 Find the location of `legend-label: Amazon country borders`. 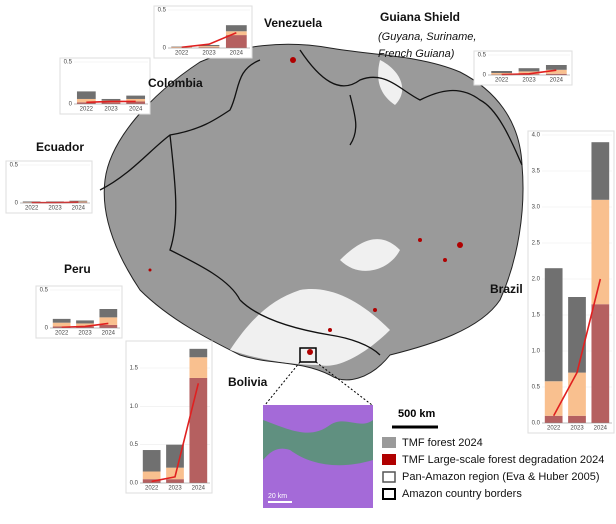

legend-label: Amazon country borders is located at coordinates (462, 494).